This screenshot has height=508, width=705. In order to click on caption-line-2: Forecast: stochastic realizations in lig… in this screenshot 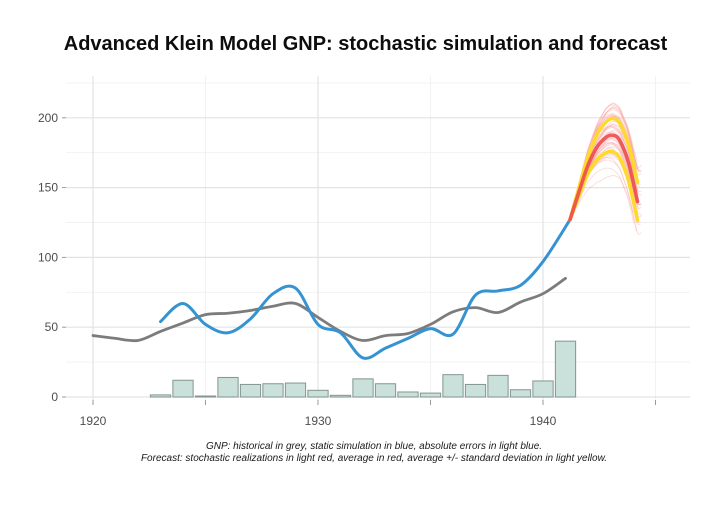, I will do `click(374, 458)`.